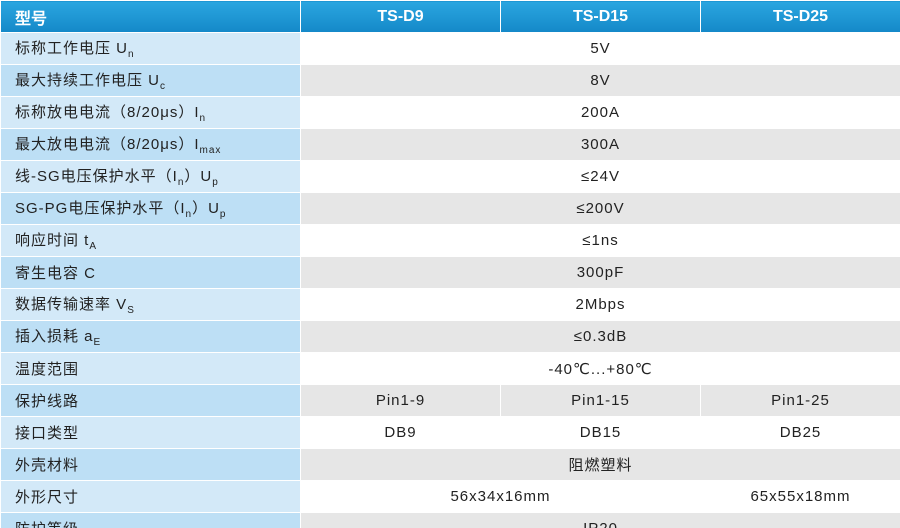 This screenshot has width=900, height=528. What do you see at coordinates (97, 342) in the screenshot?
I see `label-subscript: E` at bounding box center [97, 342].